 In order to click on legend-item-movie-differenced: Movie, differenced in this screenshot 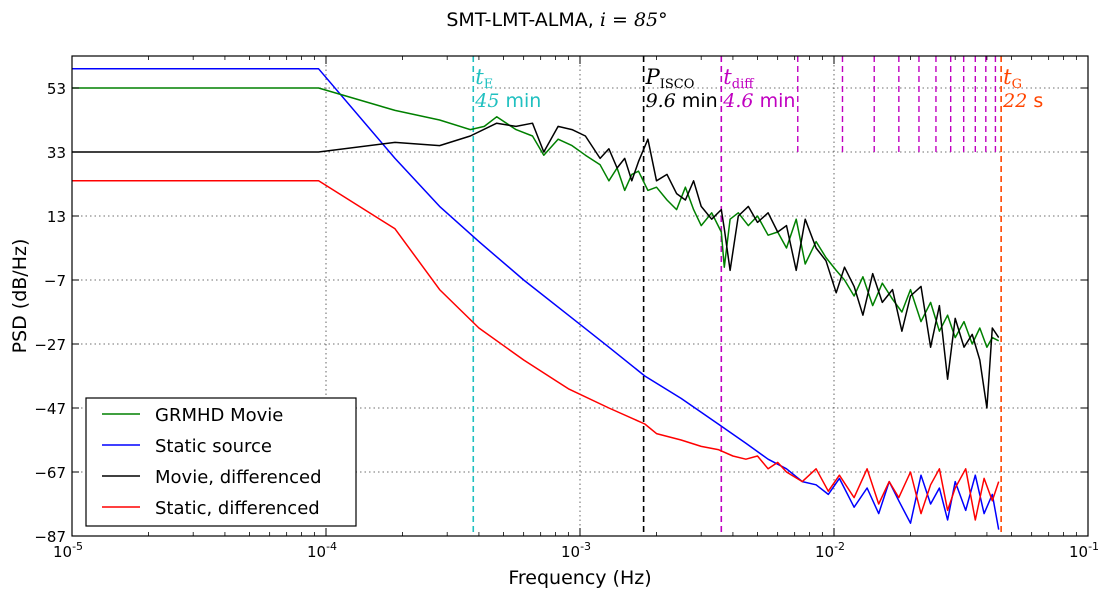, I will do `click(212, 477)`.